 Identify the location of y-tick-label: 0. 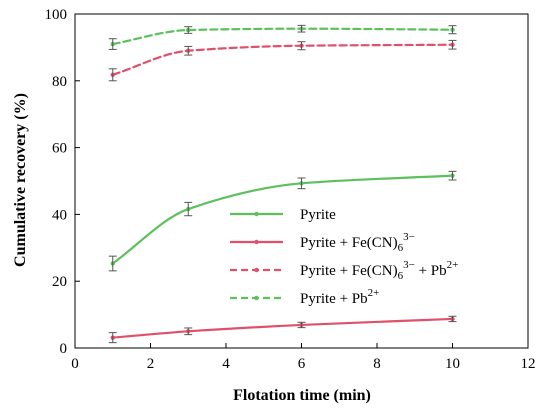
(64, 349).